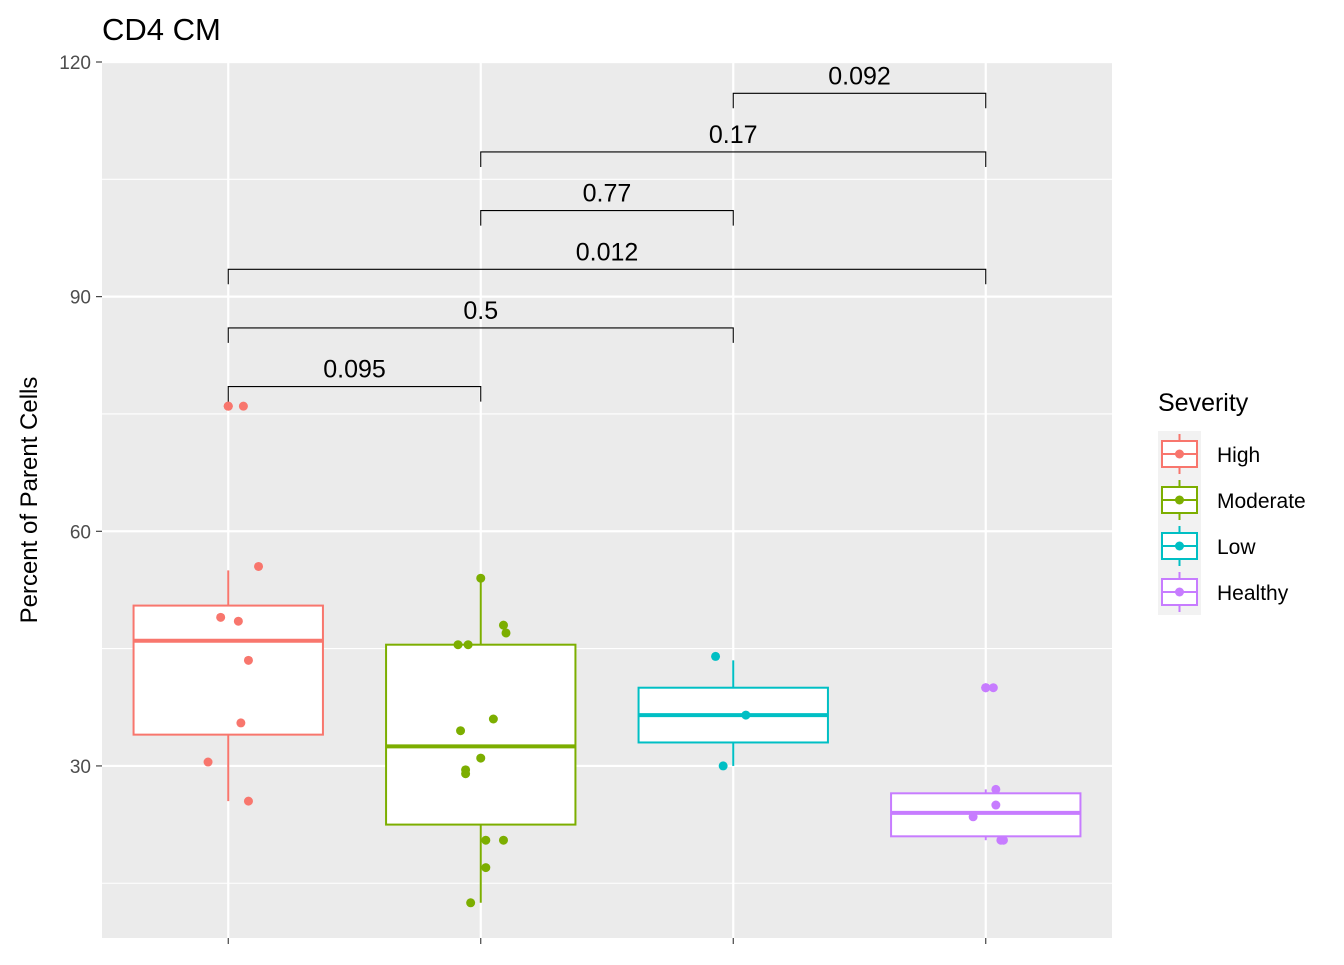  I want to click on comparison-high-healthy: 0.012, so click(607, 261).